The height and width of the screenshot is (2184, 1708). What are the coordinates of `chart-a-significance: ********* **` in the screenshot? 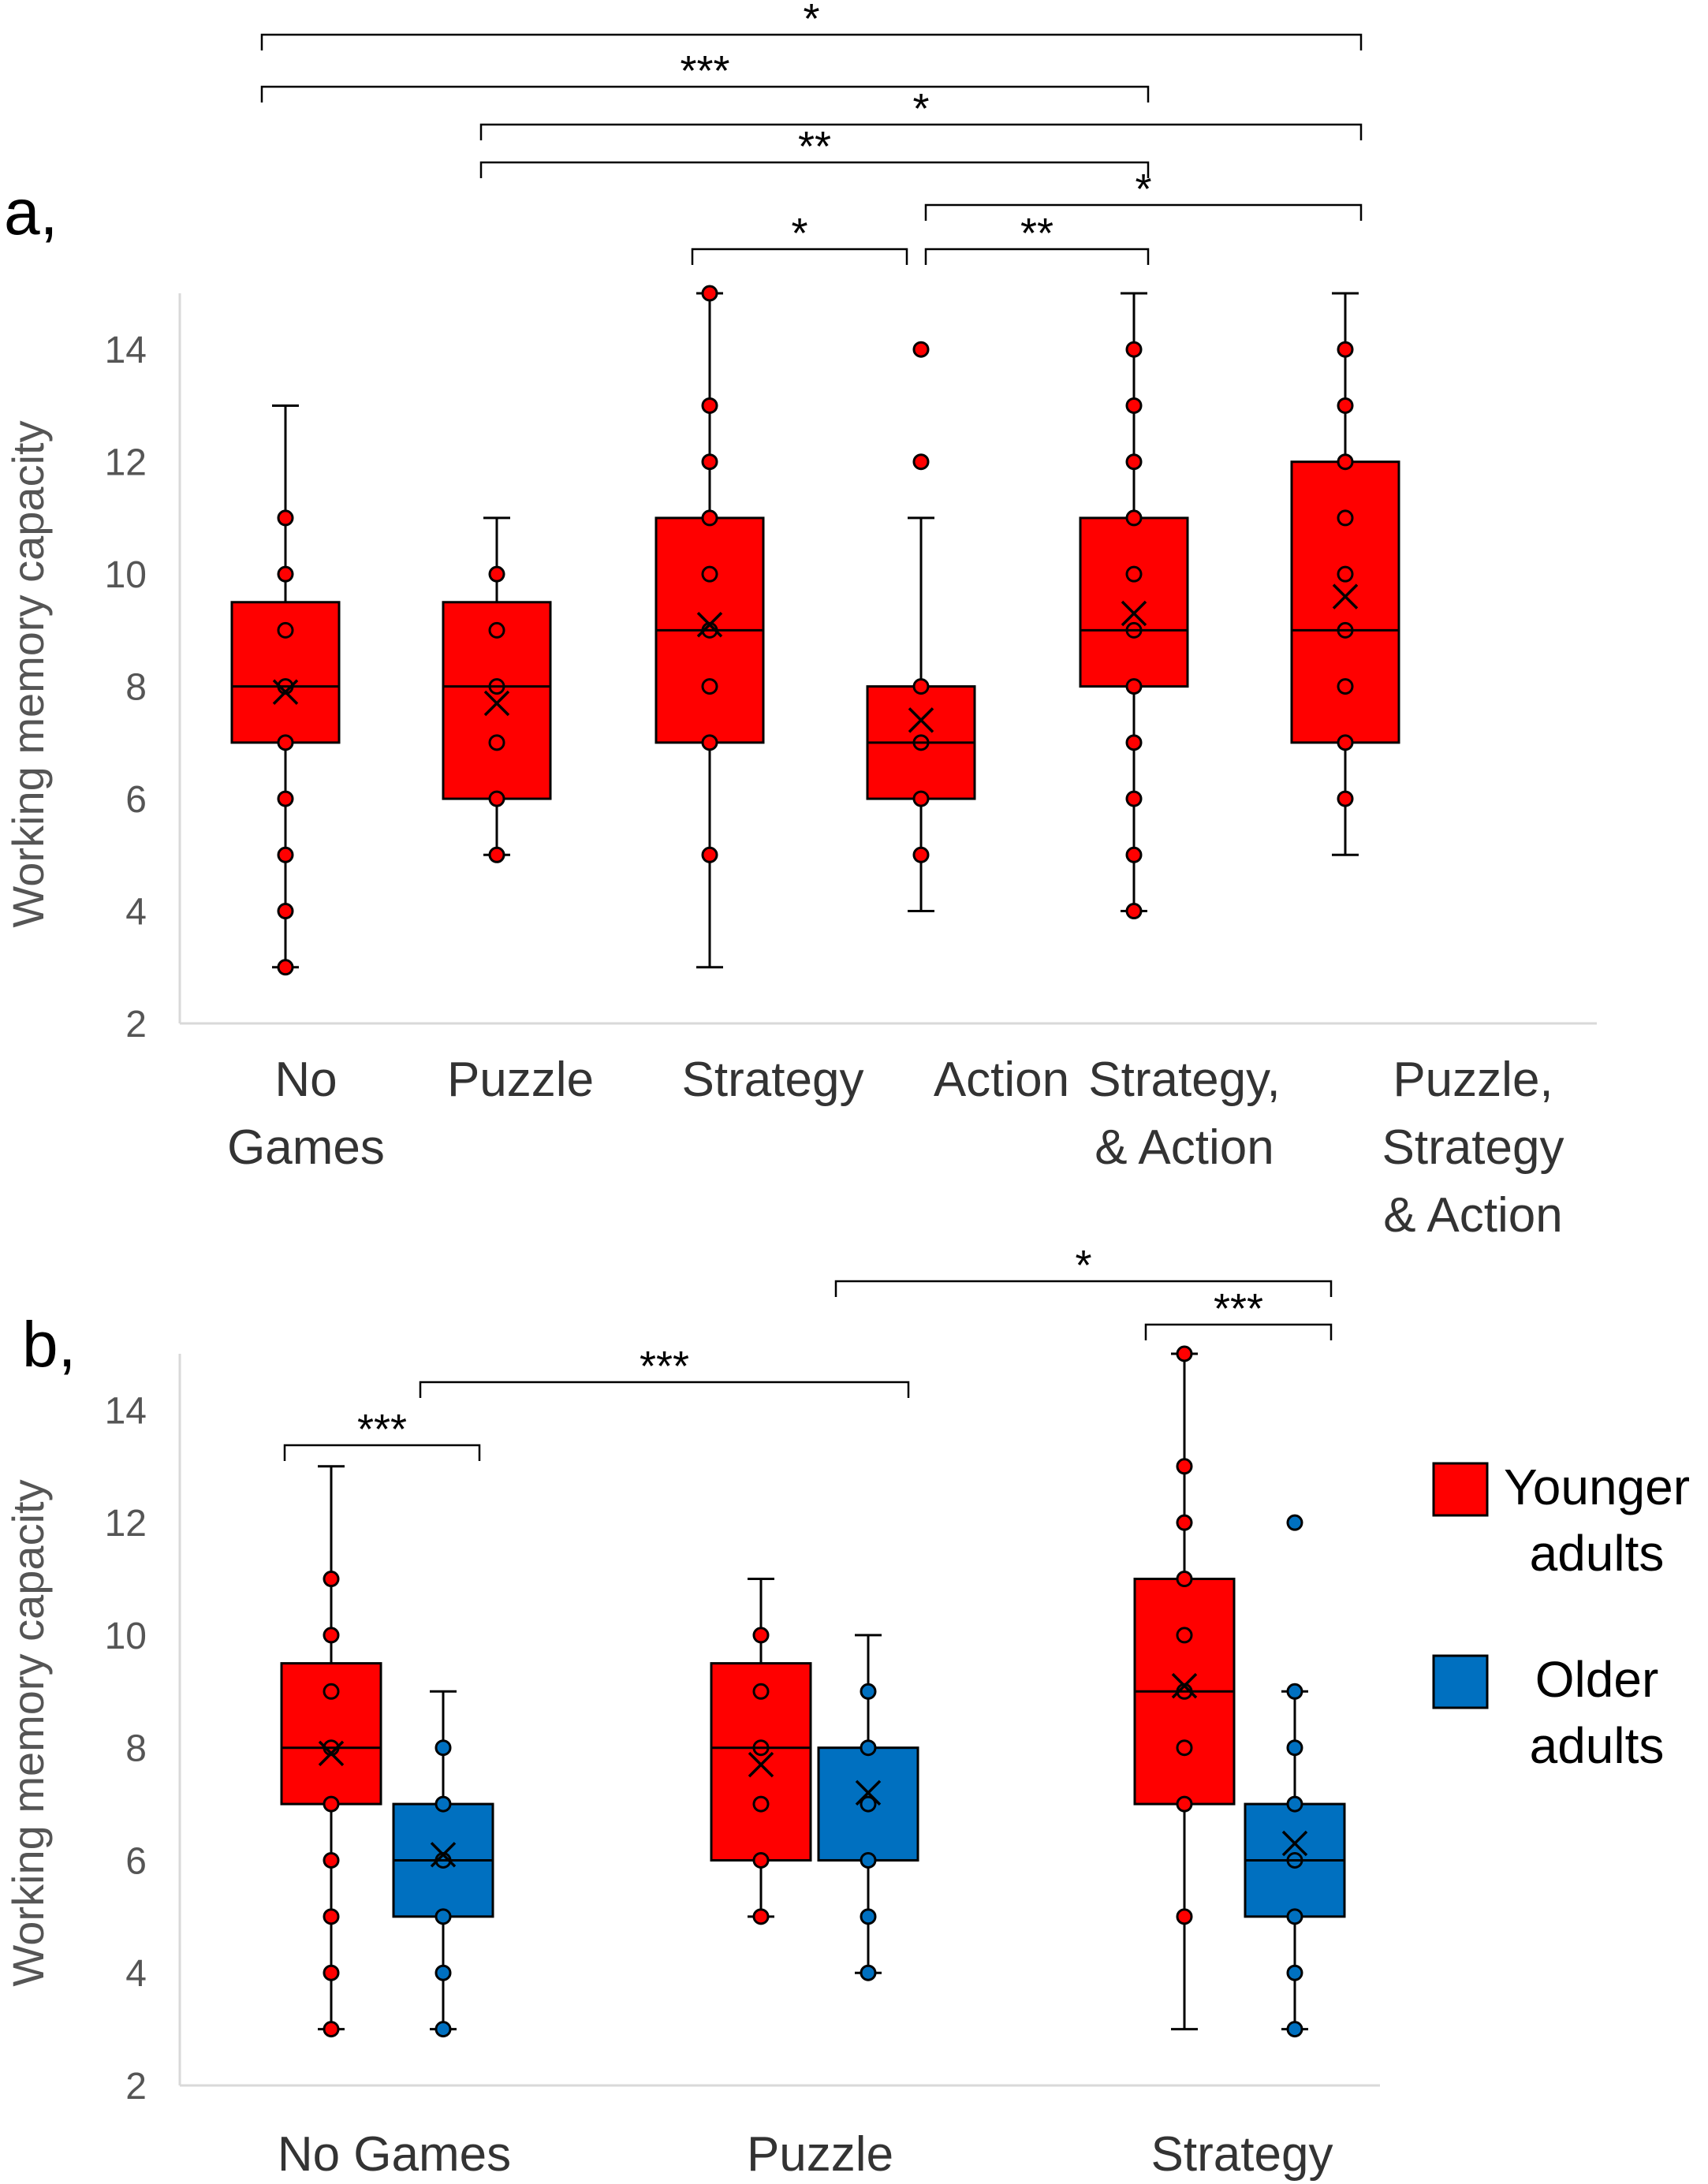 It's located at (811, 132).